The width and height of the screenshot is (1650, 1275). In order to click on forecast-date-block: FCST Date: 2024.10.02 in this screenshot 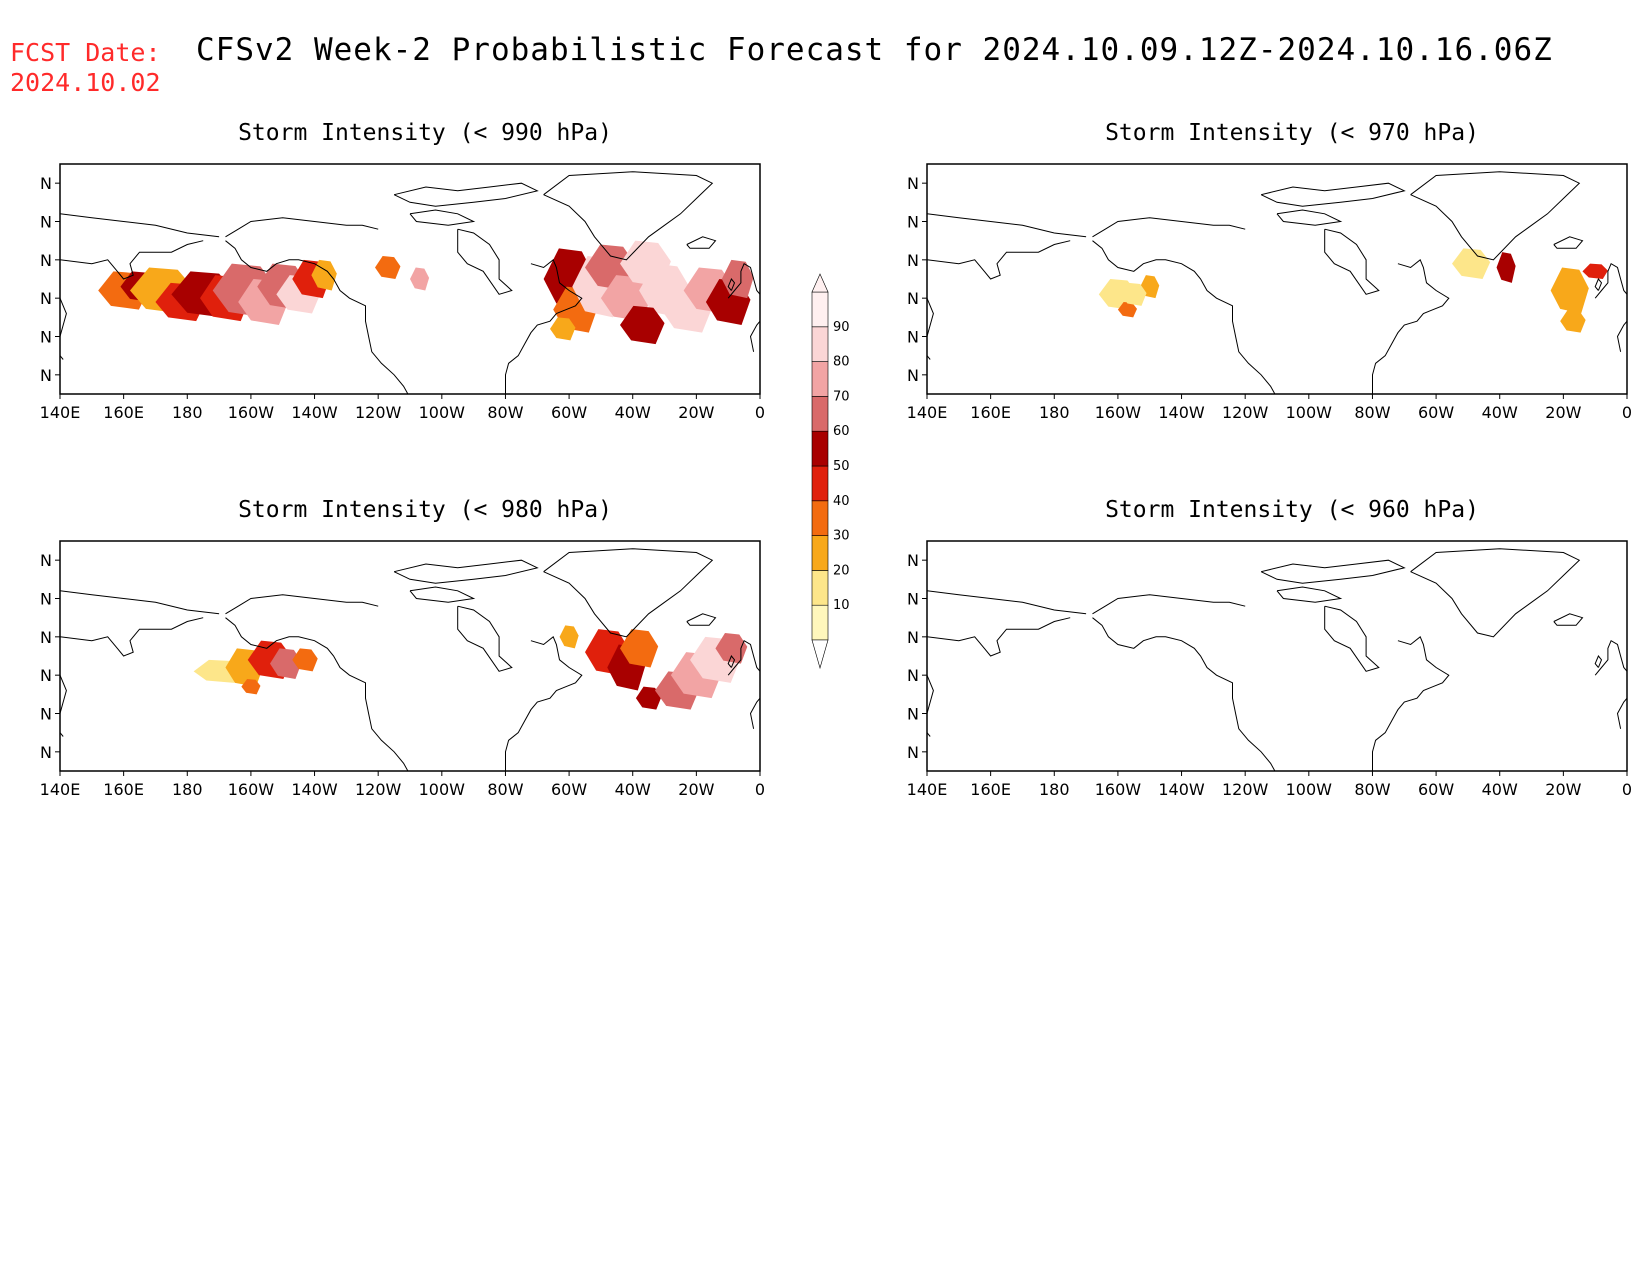, I will do `click(85, 68)`.